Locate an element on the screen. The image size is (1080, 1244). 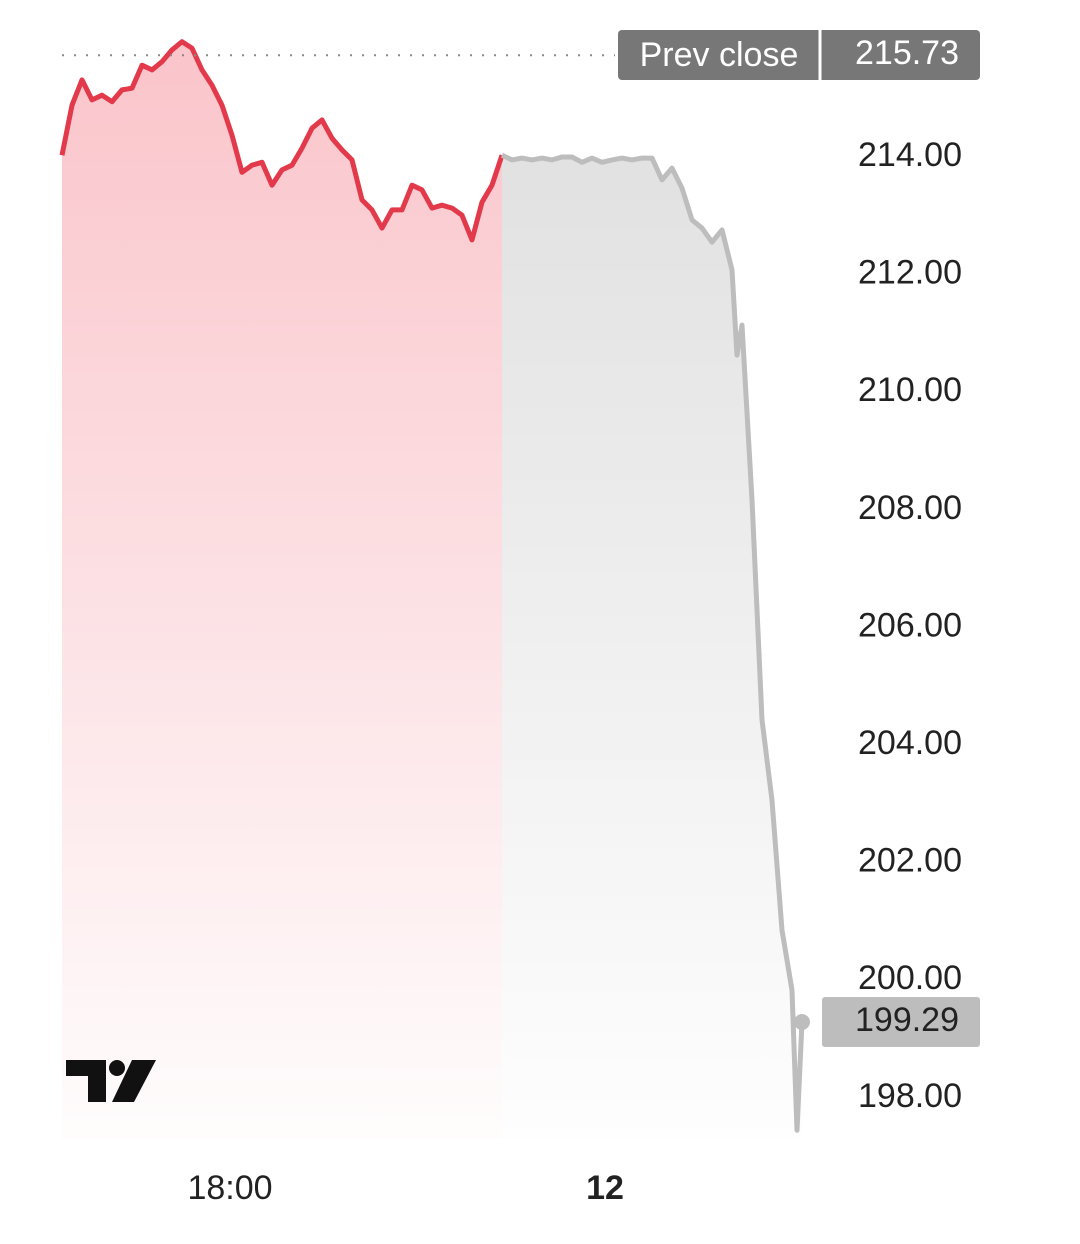
price-line is located at coordinates (282, 141).